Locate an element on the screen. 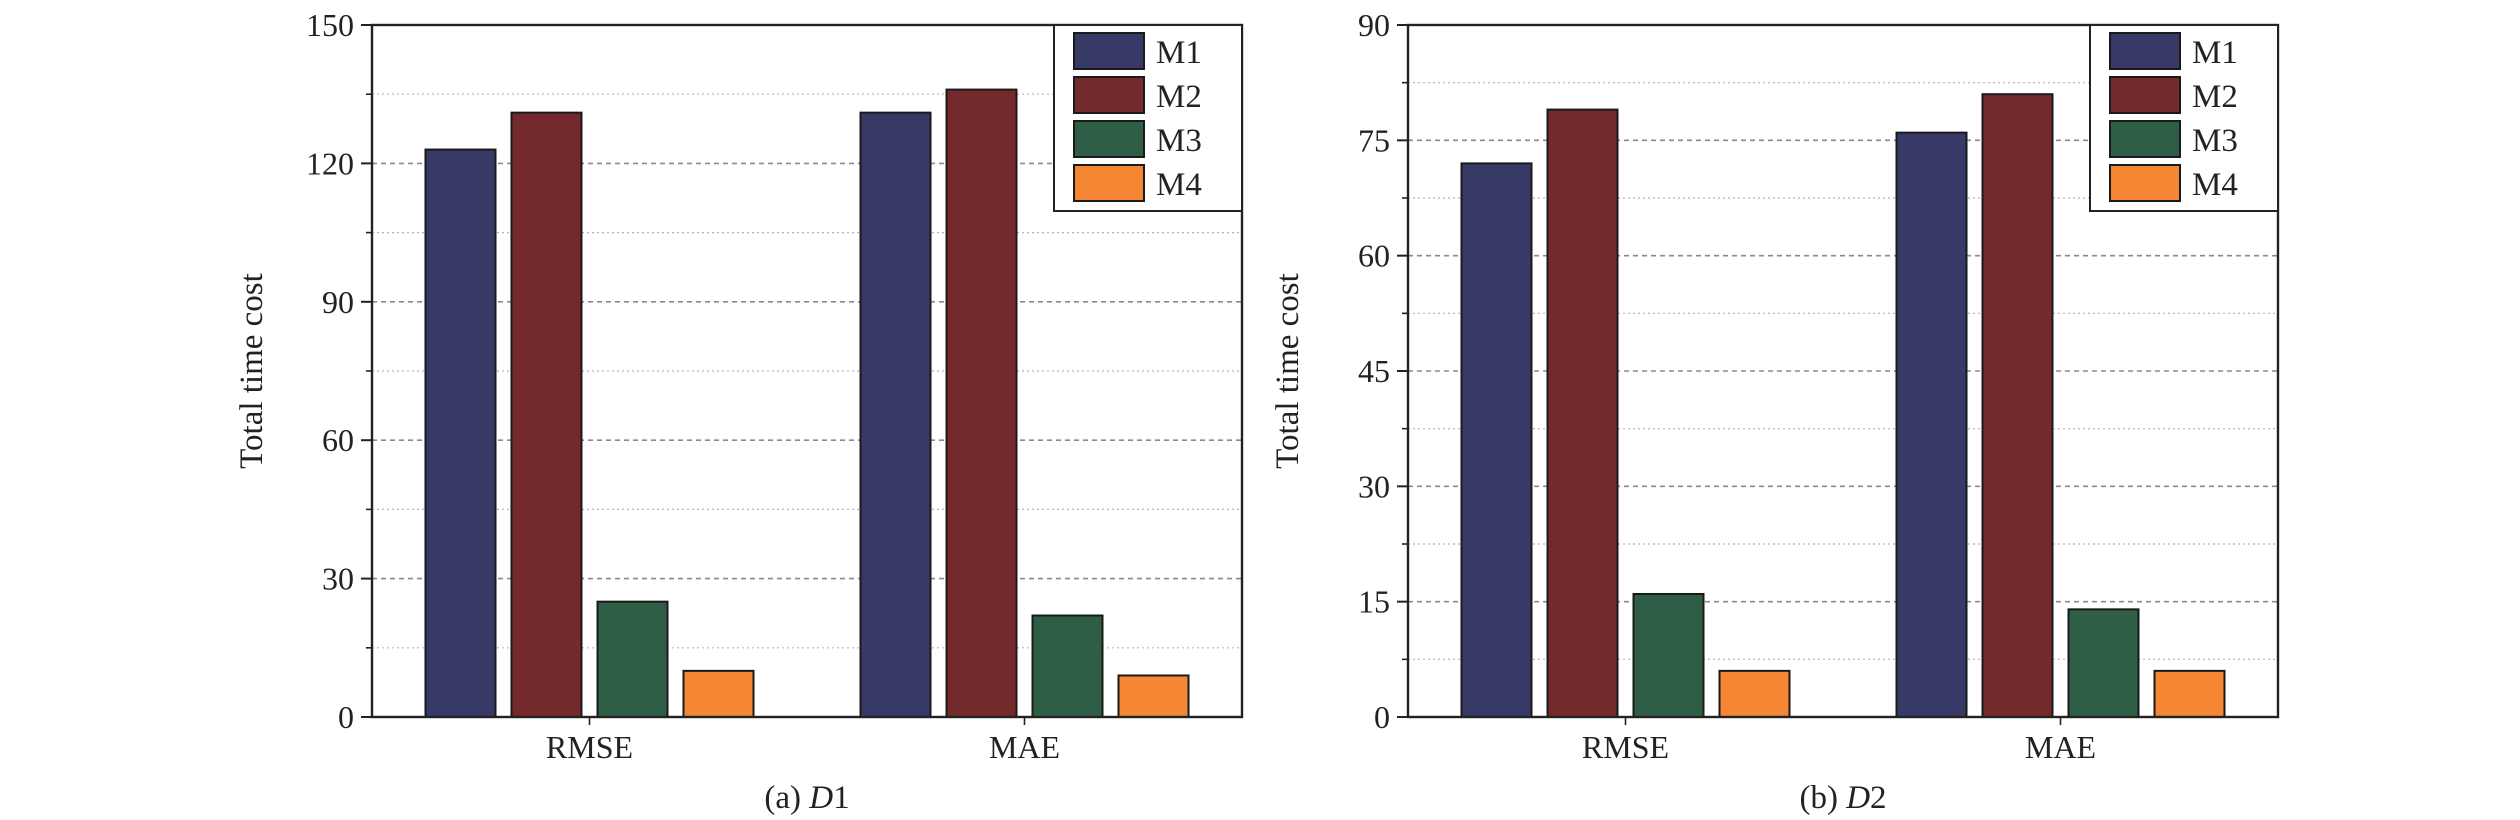 The height and width of the screenshot is (820, 2520). panel-caption: (a) D1 is located at coordinates (806, 798).